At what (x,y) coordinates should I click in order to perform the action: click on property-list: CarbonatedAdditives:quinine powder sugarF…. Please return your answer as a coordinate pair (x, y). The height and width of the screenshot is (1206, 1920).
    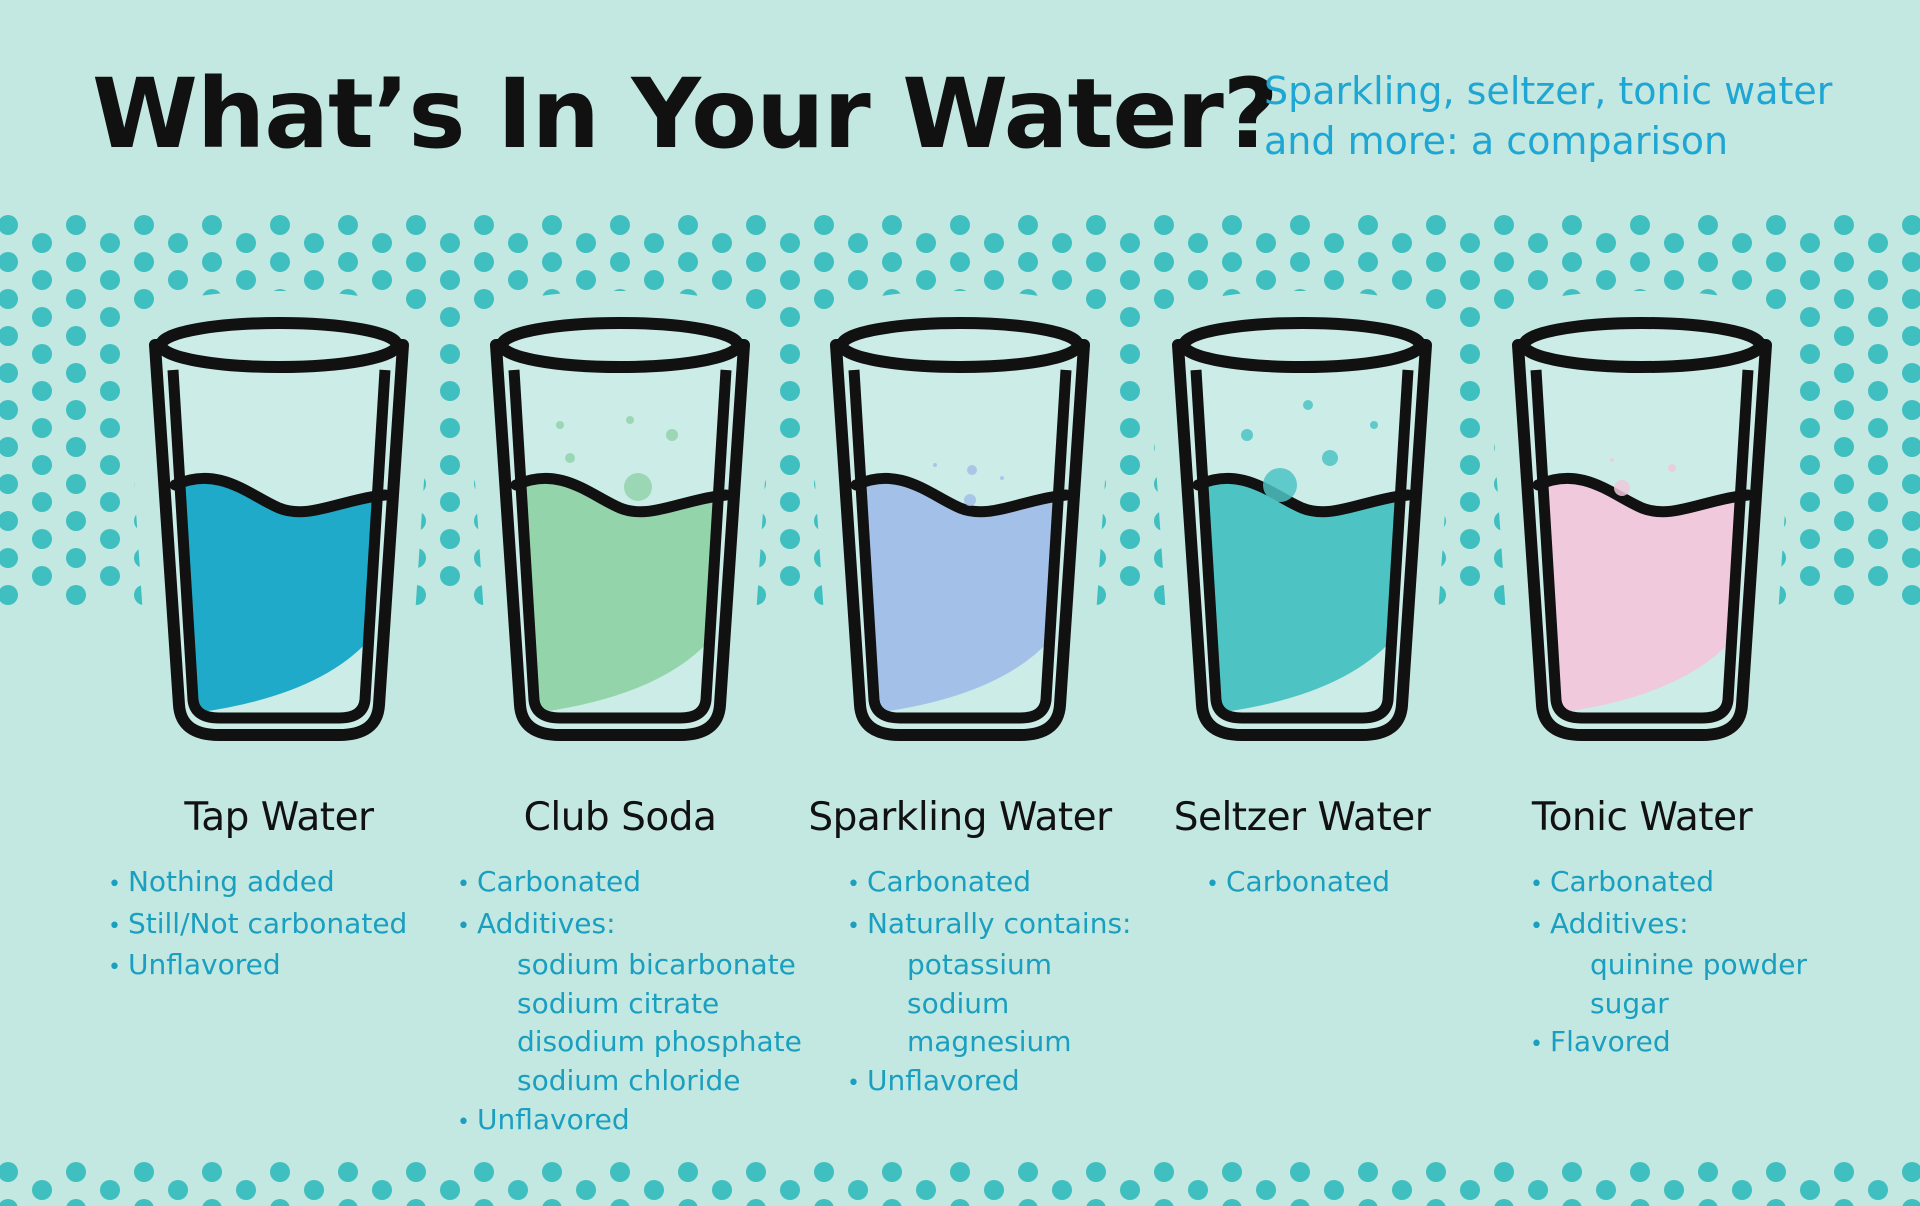
    Looking at the image, I should click on (1668, 964).